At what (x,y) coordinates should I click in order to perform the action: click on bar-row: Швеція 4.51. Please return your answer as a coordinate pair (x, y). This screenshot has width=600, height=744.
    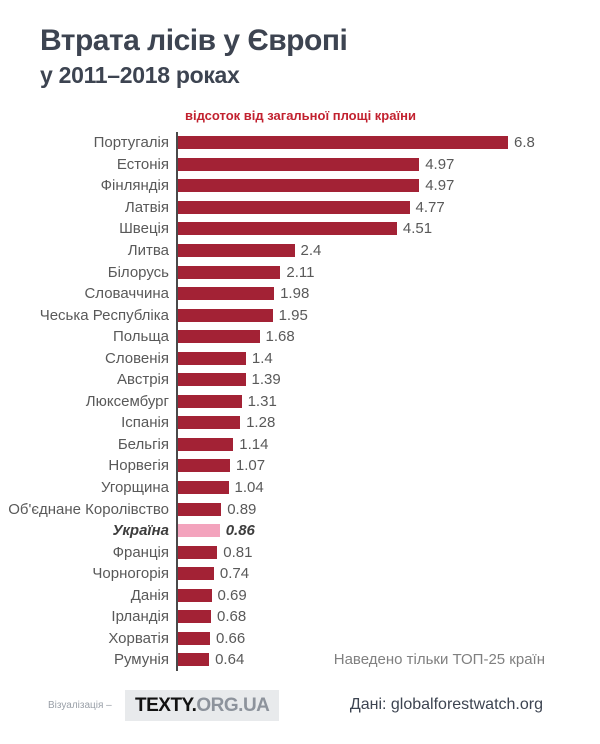
    Looking at the image, I should click on (300, 229).